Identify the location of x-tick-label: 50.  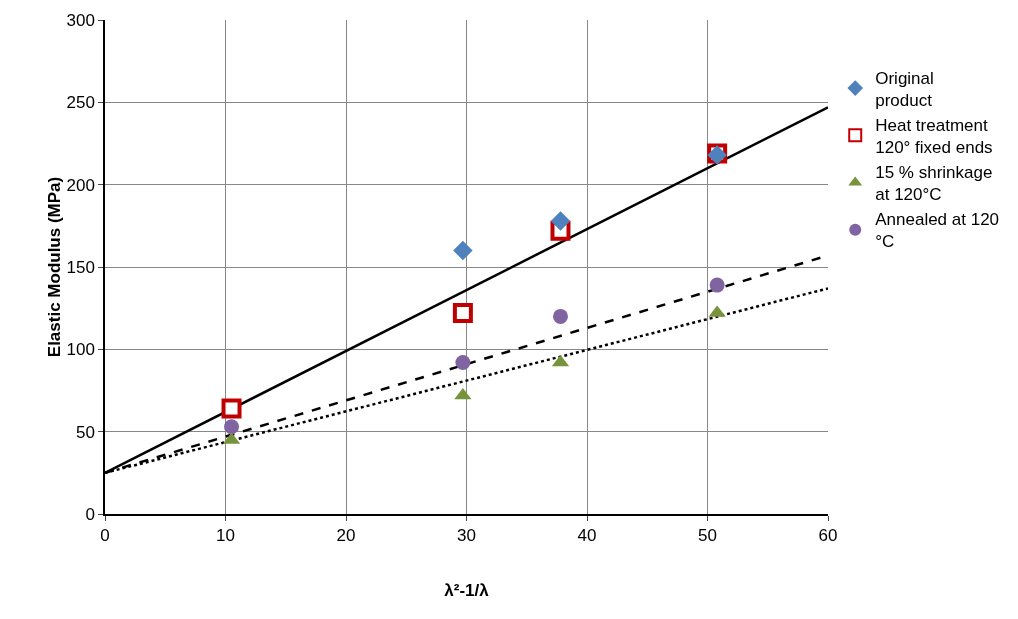
(707, 536).